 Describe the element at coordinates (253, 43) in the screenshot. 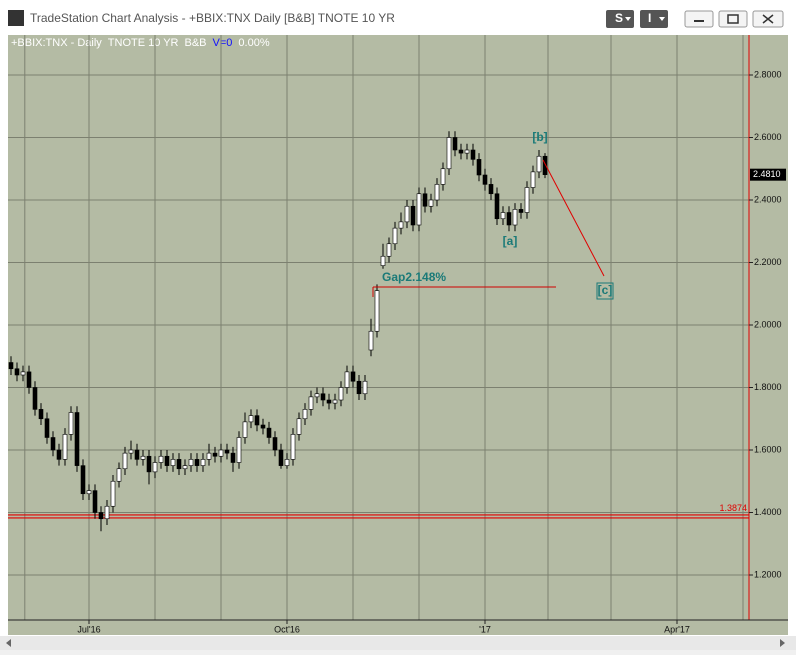

I see `header-item: 0.00%` at that location.